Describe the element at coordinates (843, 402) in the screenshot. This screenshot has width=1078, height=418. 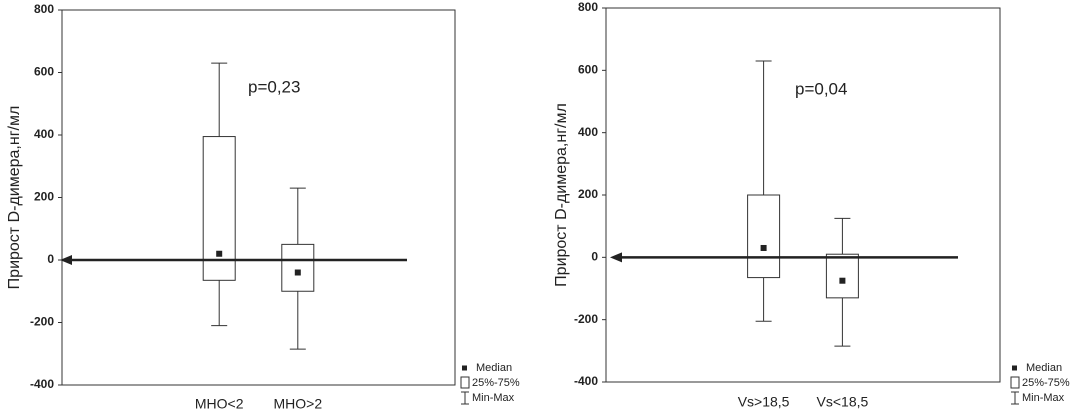
I see `x-tick-label: Vs<18,5` at that location.